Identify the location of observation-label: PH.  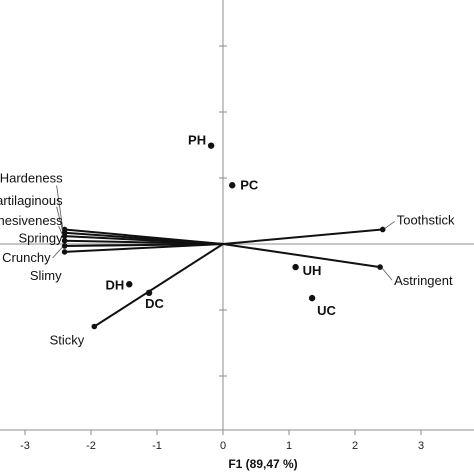
(197, 140).